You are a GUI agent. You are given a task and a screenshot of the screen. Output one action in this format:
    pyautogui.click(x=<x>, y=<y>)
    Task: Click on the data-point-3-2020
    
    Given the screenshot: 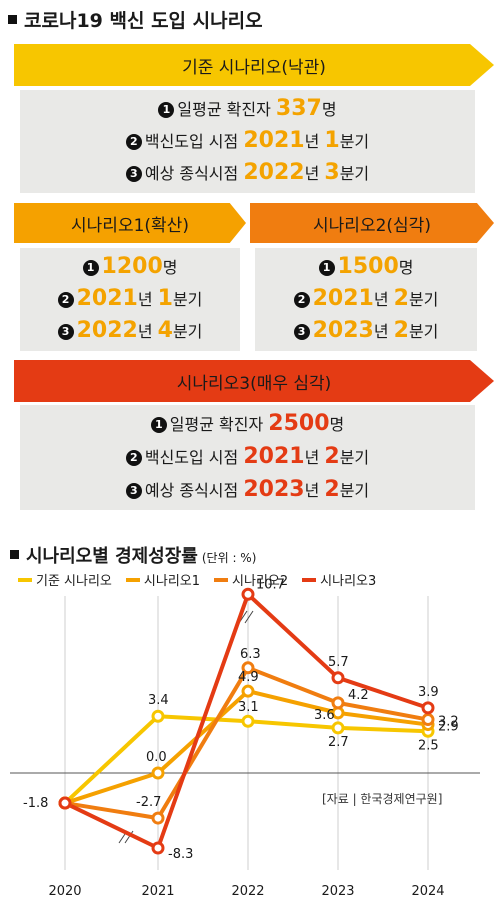 What is the action you would take?
    pyautogui.click(x=65, y=803)
    